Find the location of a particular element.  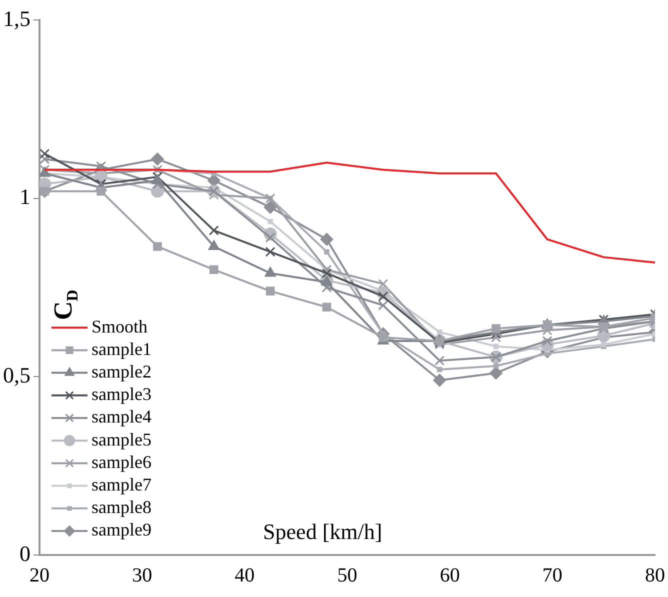

y-axis-title: CD is located at coordinates (65, 305).